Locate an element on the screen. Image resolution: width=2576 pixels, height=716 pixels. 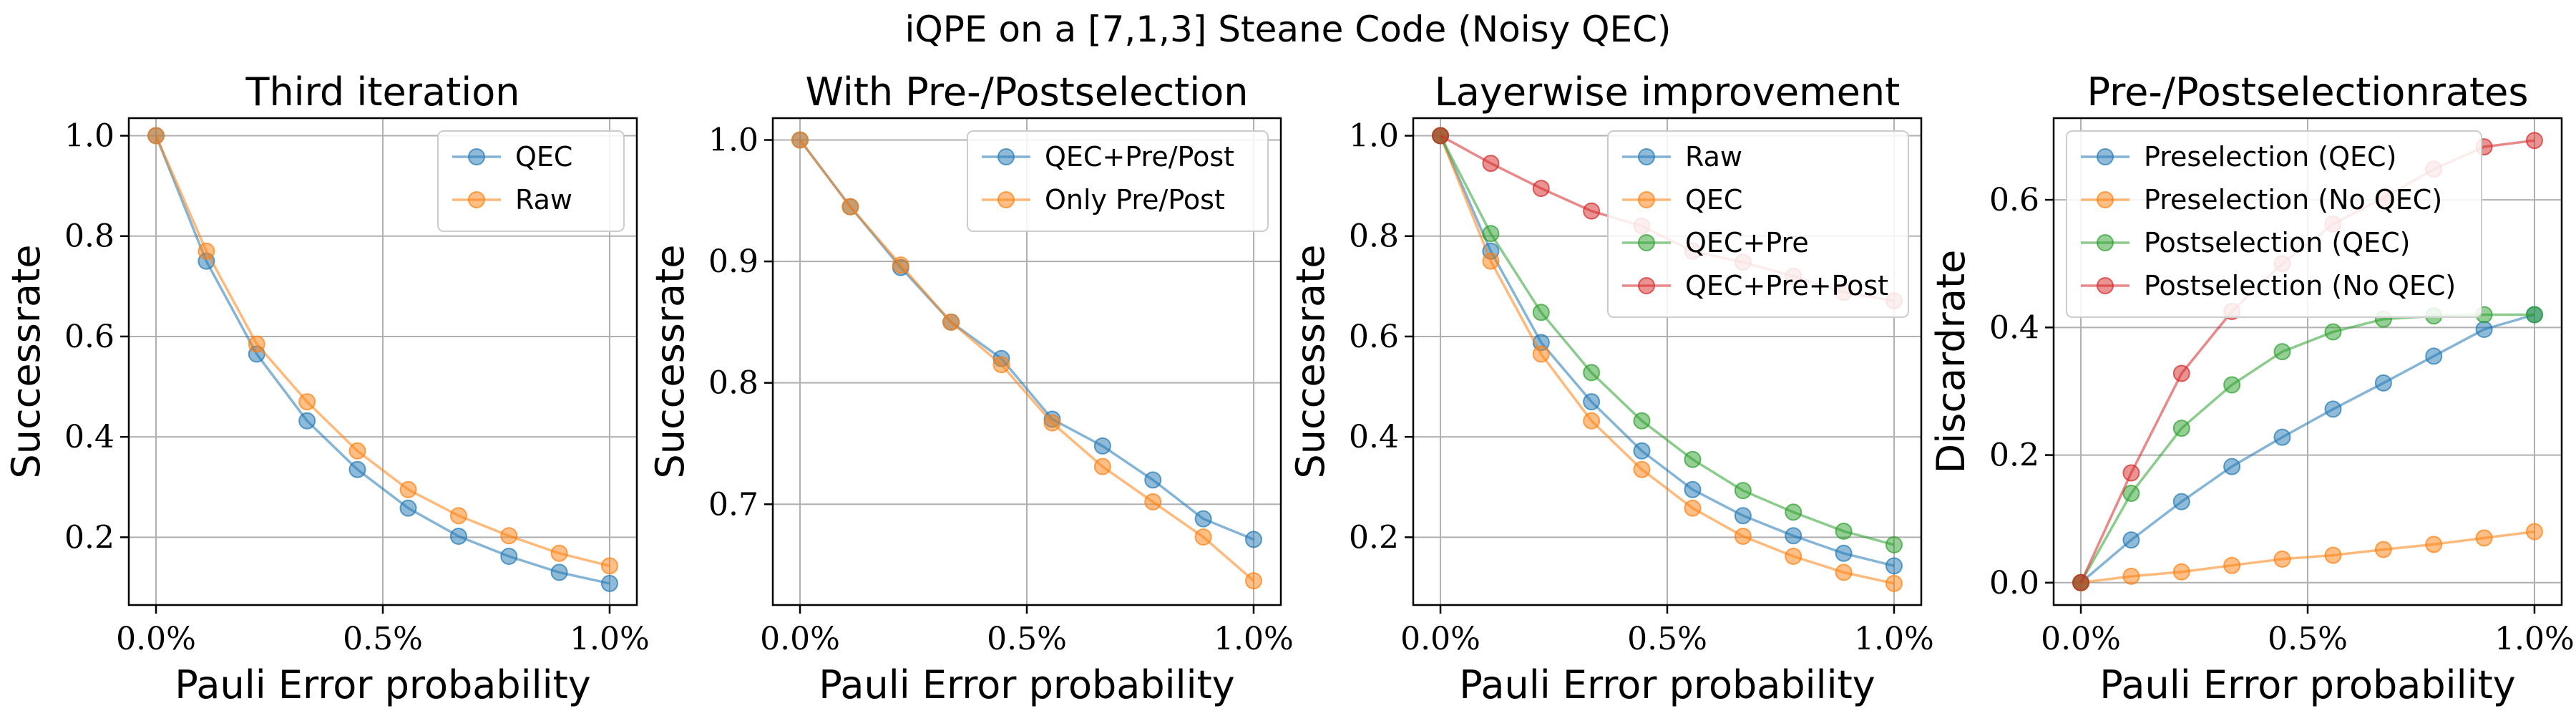
subplot-title: Pre-/Postselectionrates is located at coordinates (2307, 92).